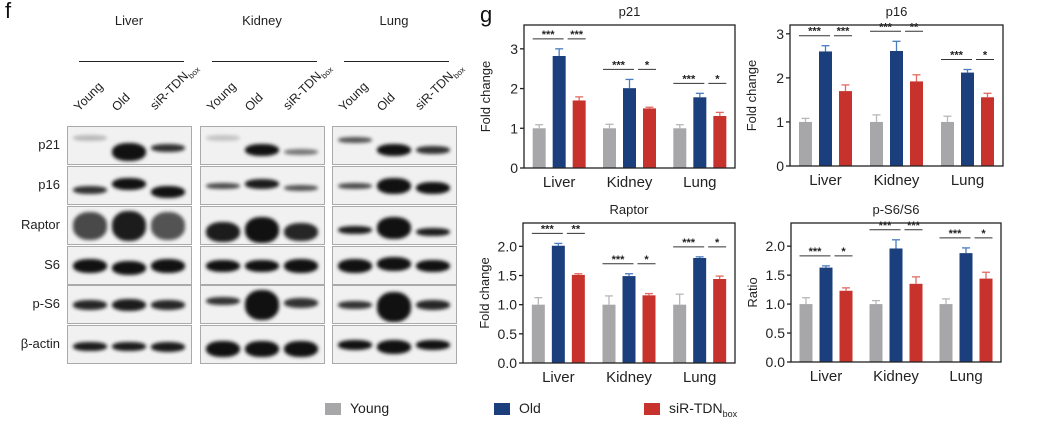  I want to click on y-tick-label: 0.0, so click(776, 362).